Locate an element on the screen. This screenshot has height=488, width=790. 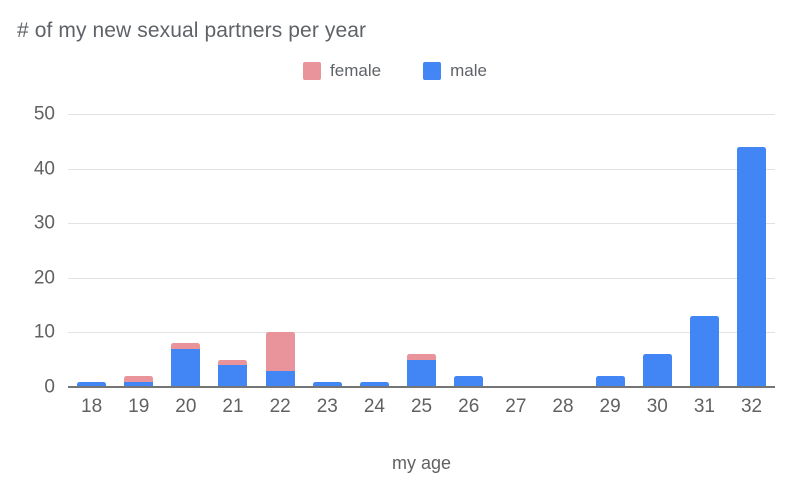
bar-age-18-male-segment is located at coordinates (92, 384).